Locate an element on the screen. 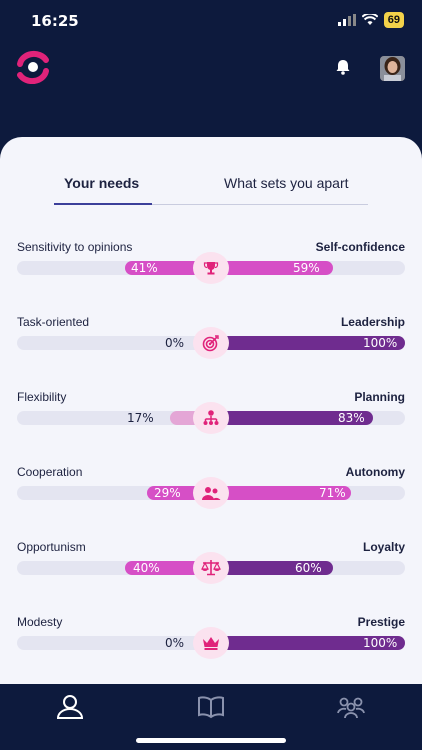 The image size is (422, 750). need-right-label: Leadership is located at coordinates (372, 322).